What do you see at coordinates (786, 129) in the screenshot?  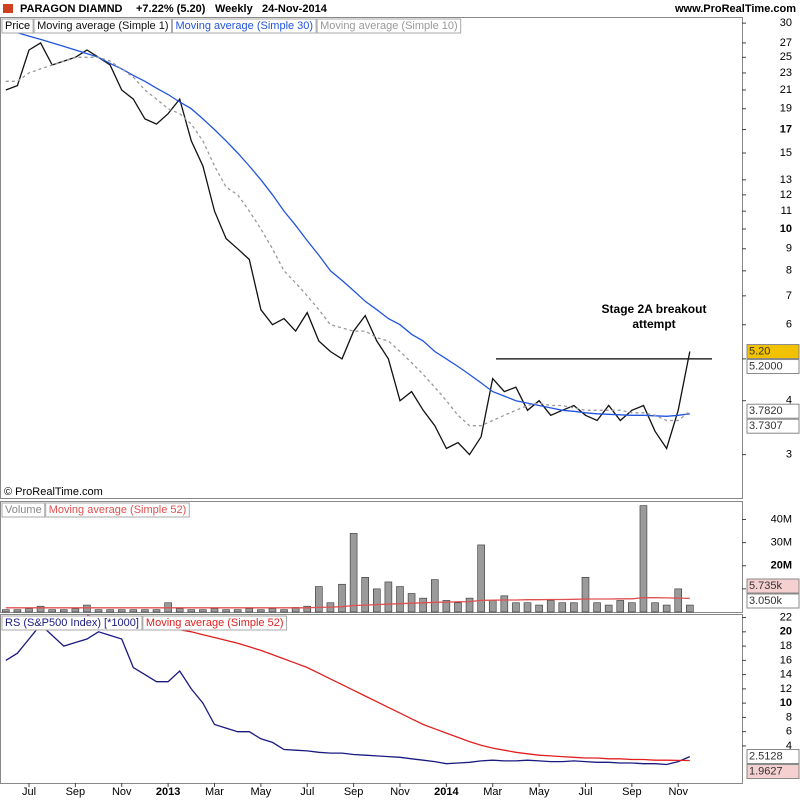 I see `y-tick-label: 17` at bounding box center [786, 129].